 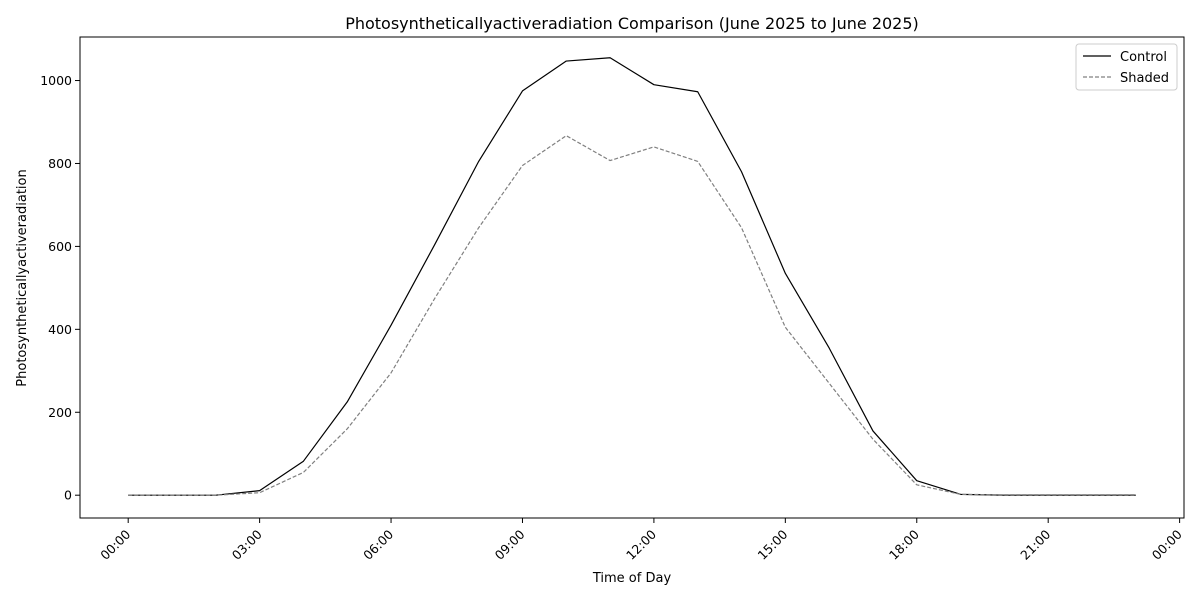 What do you see at coordinates (1126, 67) in the screenshot?
I see `legend: Control Shaded` at bounding box center [1126, 67].